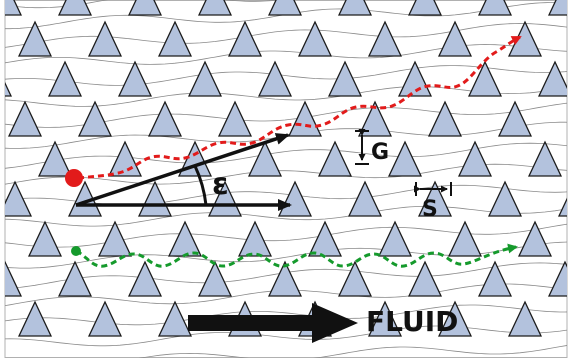  What do you see at coordinates (296, 255) in the screenshot?
I see `lower-particle-path` at bounding box center [296, 255].